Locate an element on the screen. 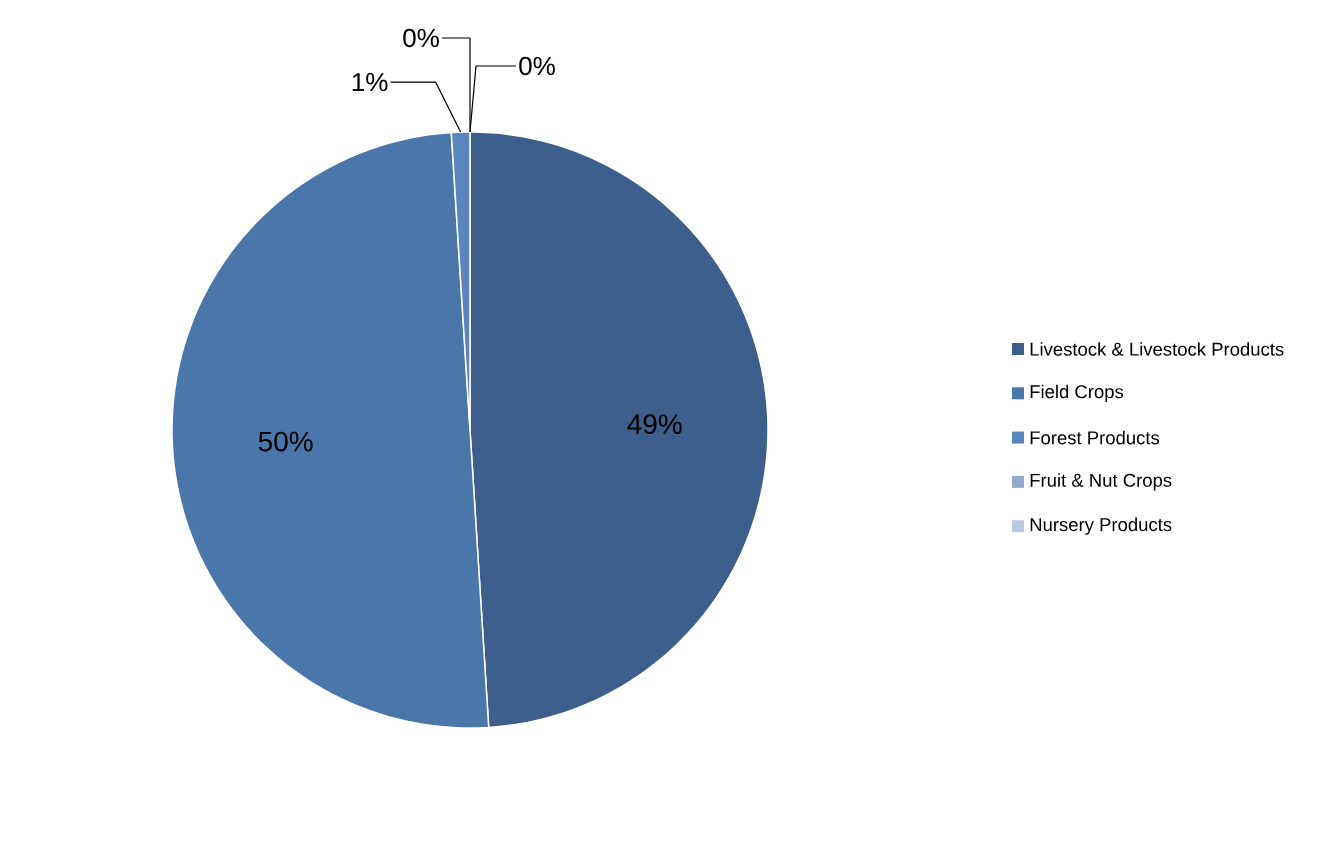  legend-label: Nursery Products is located at coordinates (1101, 526).